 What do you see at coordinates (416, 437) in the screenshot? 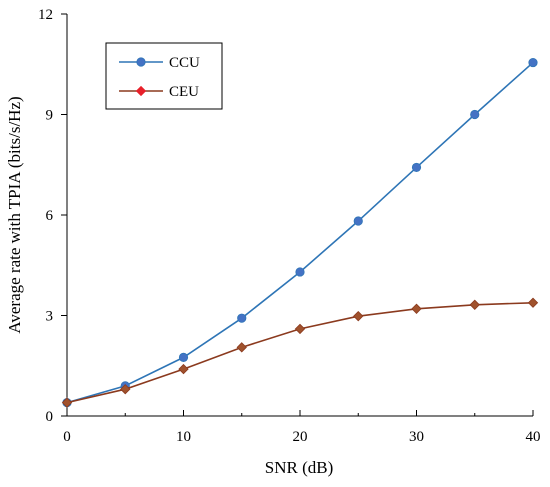
I see `x-tick-label: 30` at bounding box center [416, 437].